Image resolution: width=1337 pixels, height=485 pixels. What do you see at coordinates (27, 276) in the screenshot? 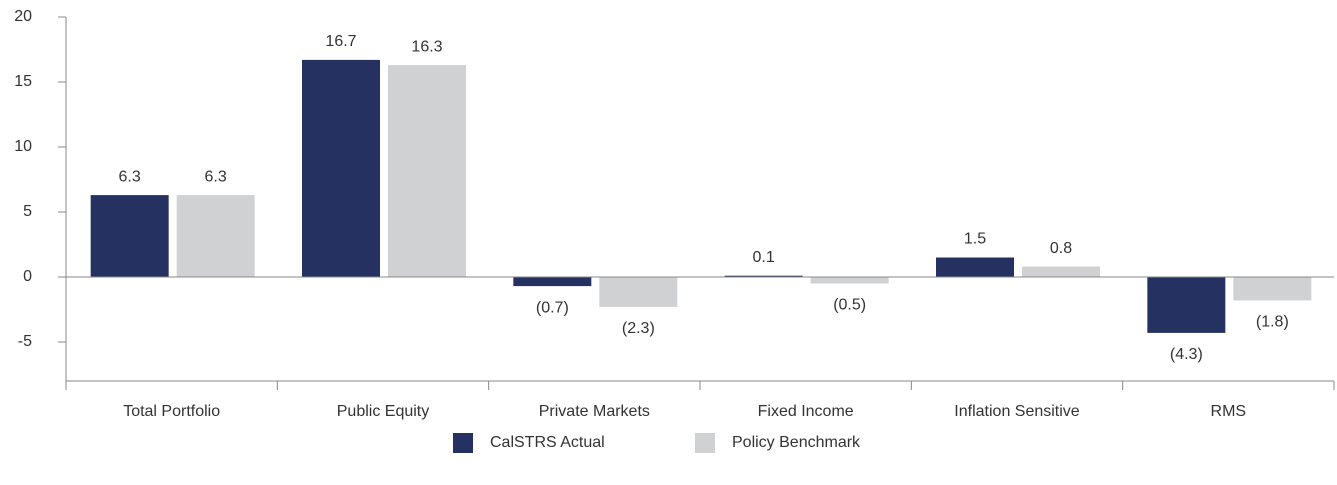
I see `y-tick-label: 0` at bounding box center [27, 276].